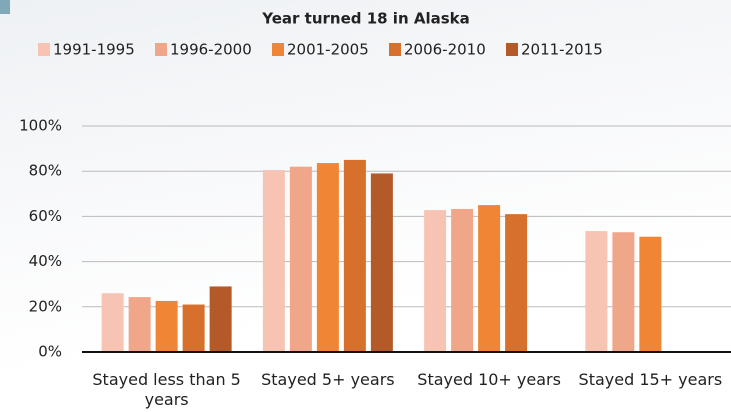 This screenshot has width=731, height=412. I want to click on legend-label: 1991-1995, so click(94, 50).